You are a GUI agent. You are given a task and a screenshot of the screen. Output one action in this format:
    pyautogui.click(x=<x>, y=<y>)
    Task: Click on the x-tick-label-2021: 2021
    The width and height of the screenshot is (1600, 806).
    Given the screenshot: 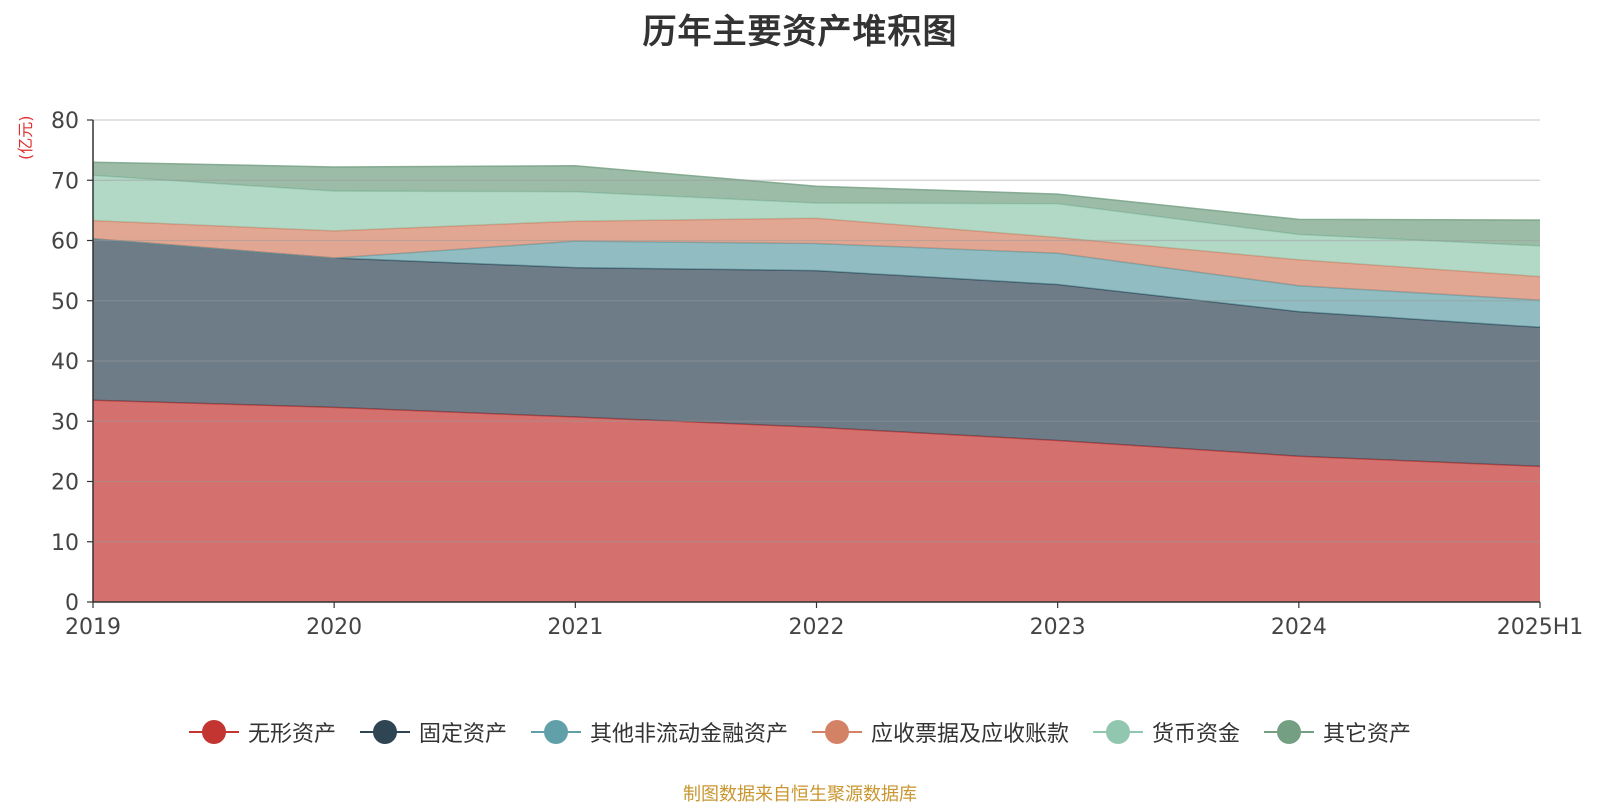 What is the action you would take?
    pyautogui.click(x=575, y=627)
    